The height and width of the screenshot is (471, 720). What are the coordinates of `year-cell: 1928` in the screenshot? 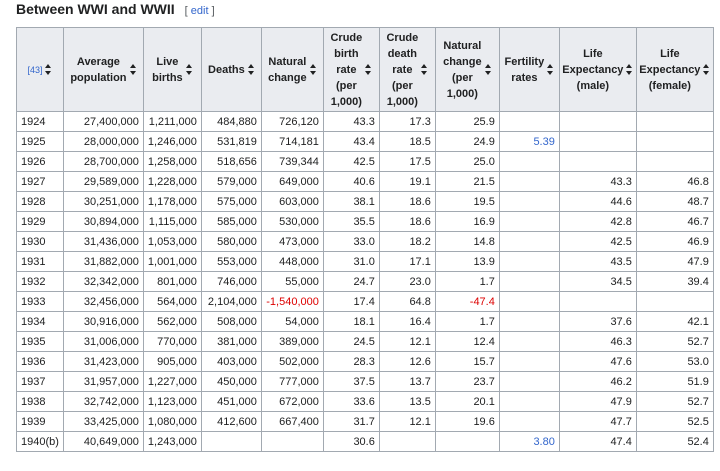 It's located at (40, 201).